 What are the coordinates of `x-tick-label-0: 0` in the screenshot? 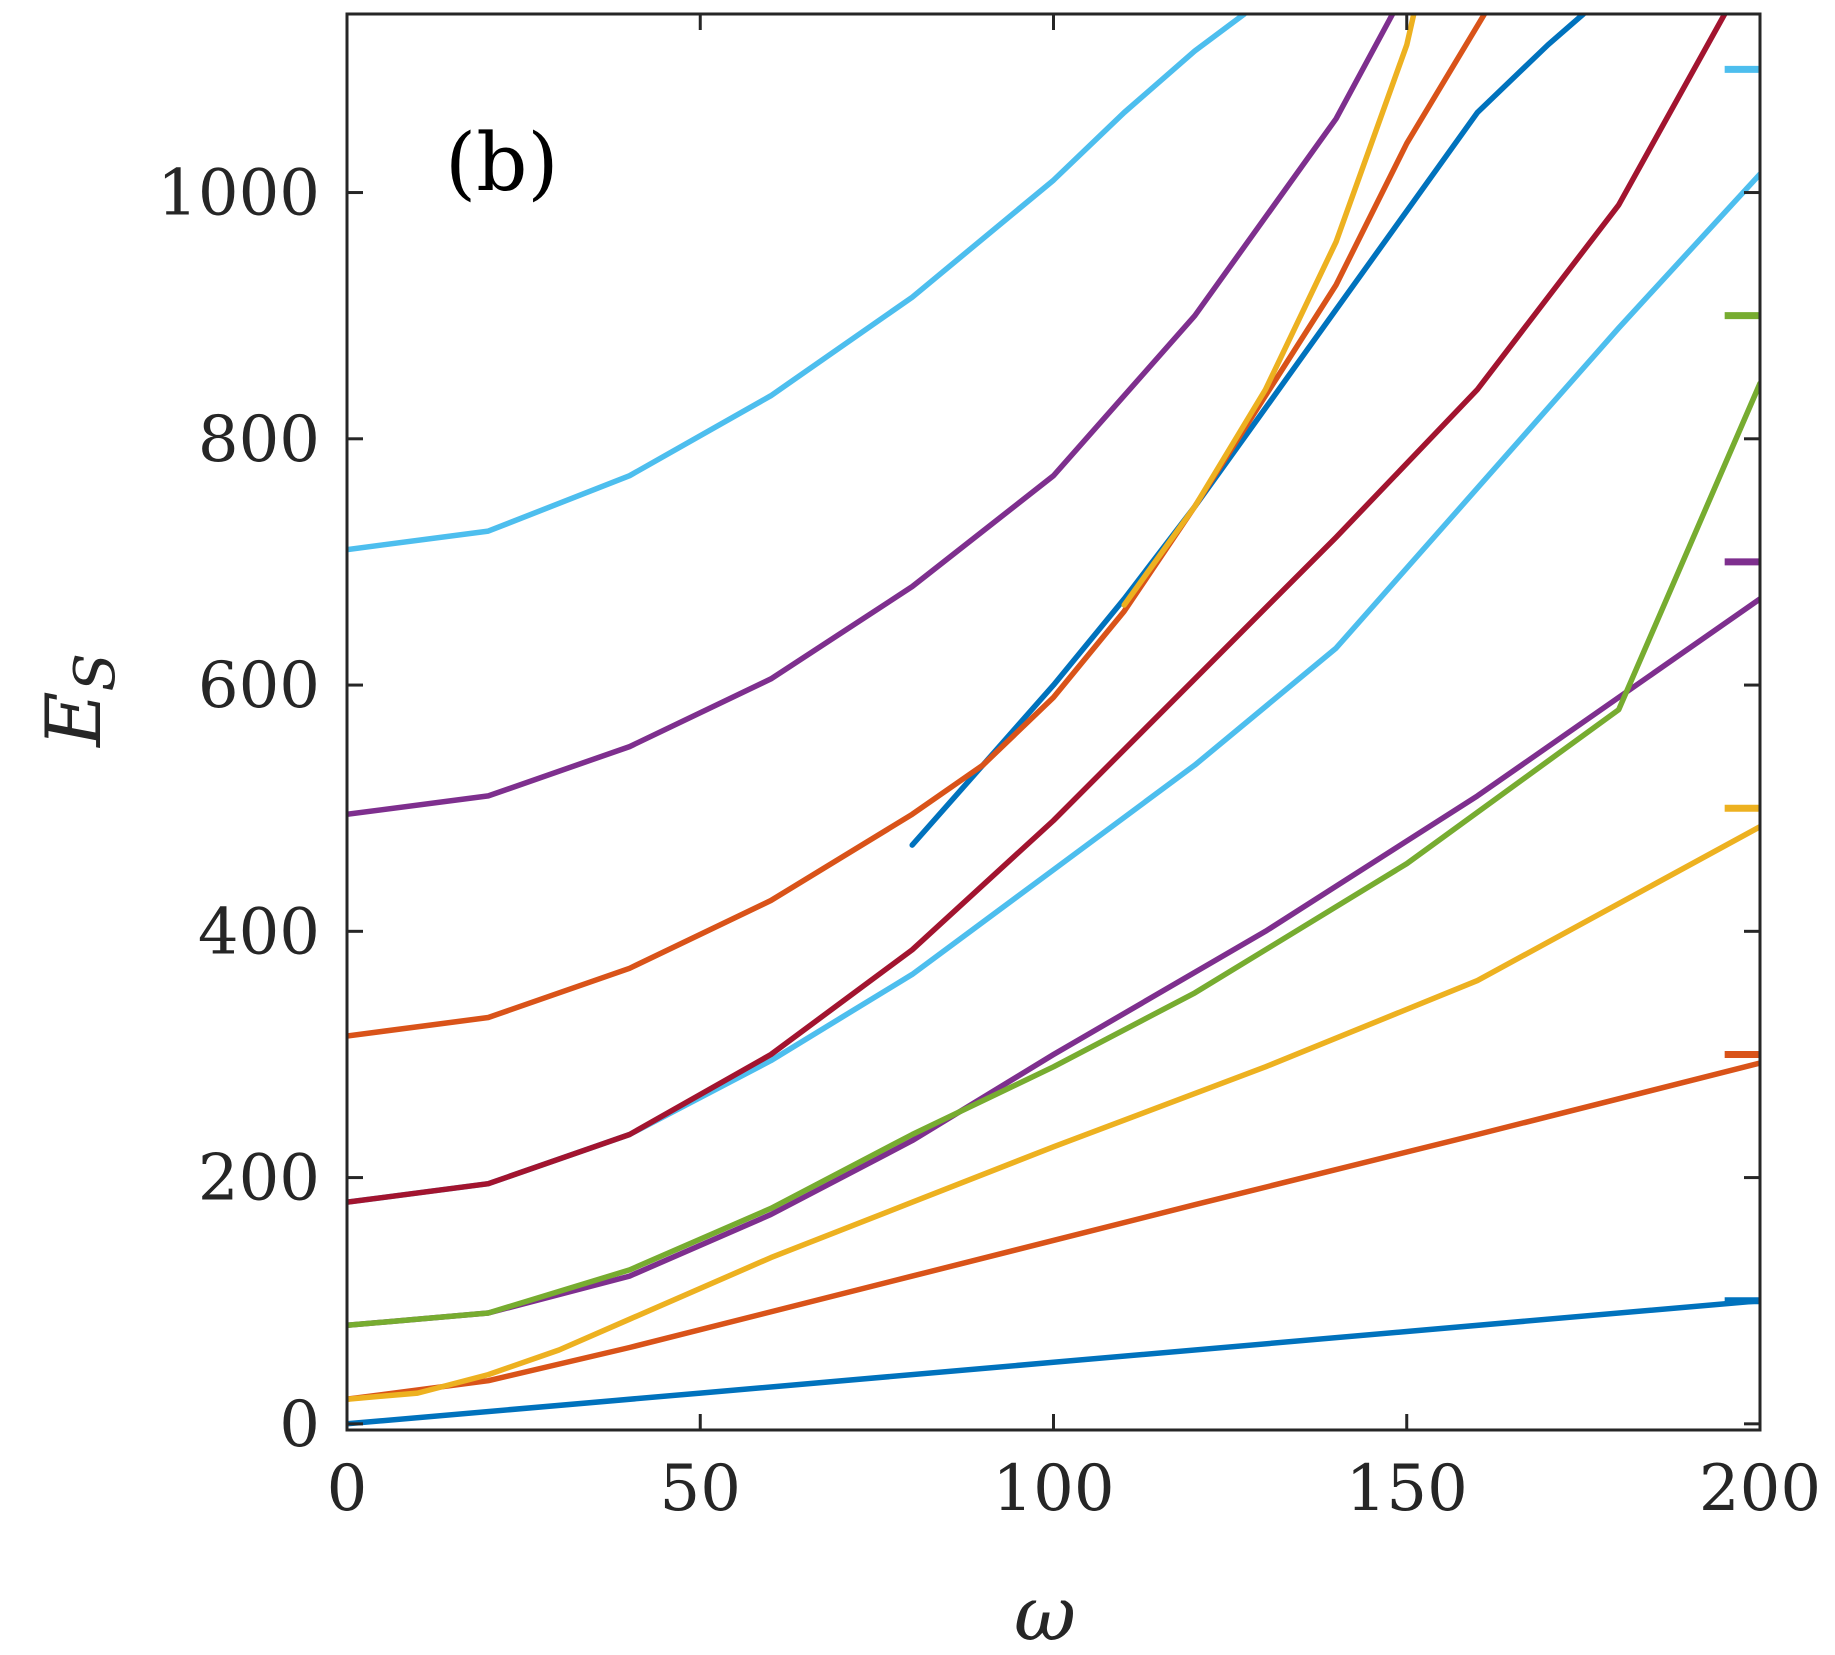 It's located at (347, 1489).